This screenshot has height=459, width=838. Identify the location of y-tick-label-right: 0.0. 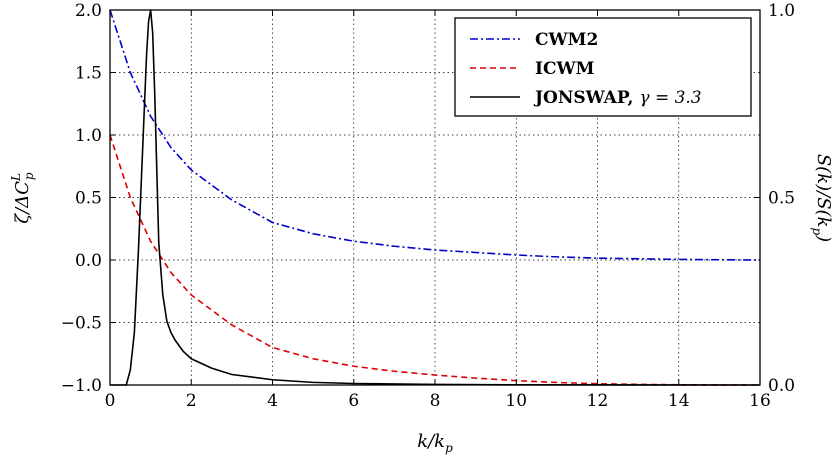
(781, 386).